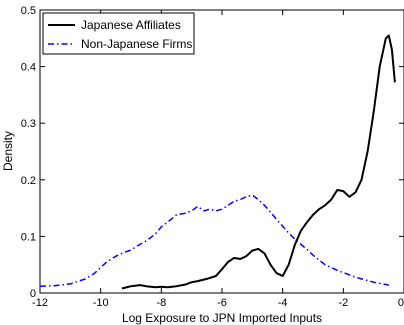  Describe the element at coordinates (101, 303) in the screenshot. I see `x-tick-label: -10` at that location.